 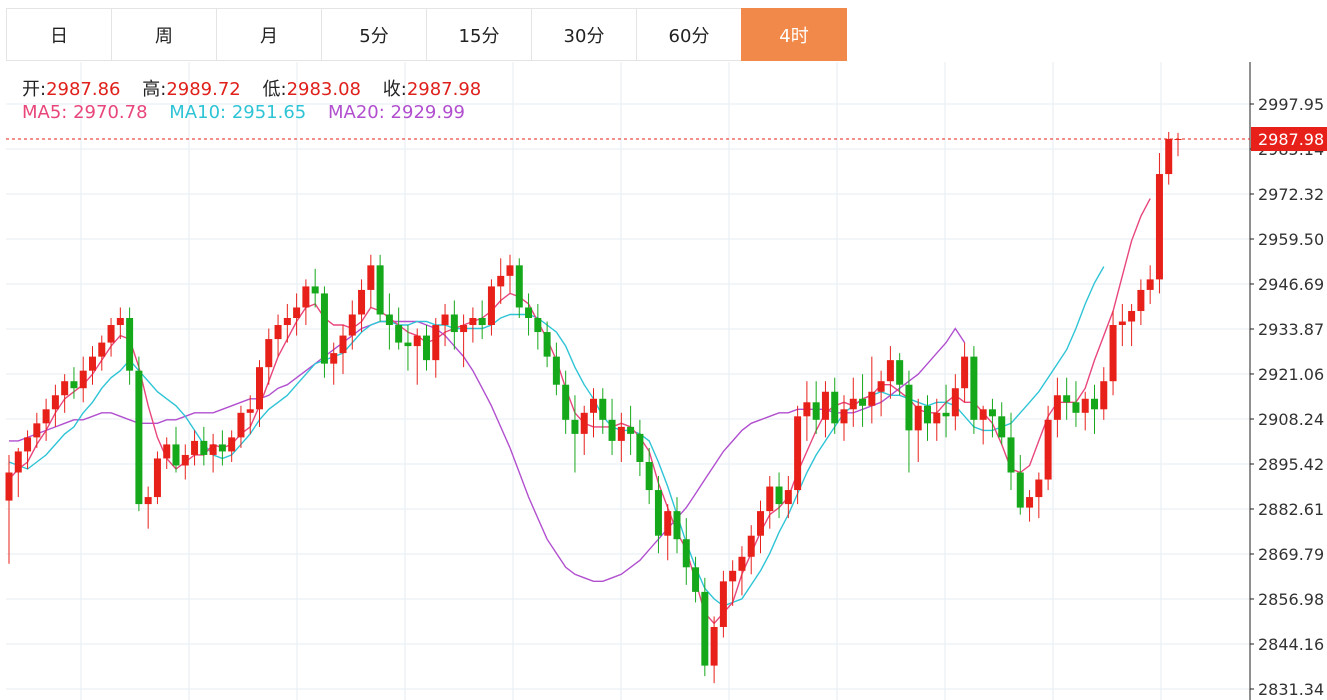 What do you see at coordinates (243, 112) in the screenshot?
I see `ma-readout: MA5: 2970.78 MA10: 2951.65 MA20: 2929.99` at bounding box center [243, 112].